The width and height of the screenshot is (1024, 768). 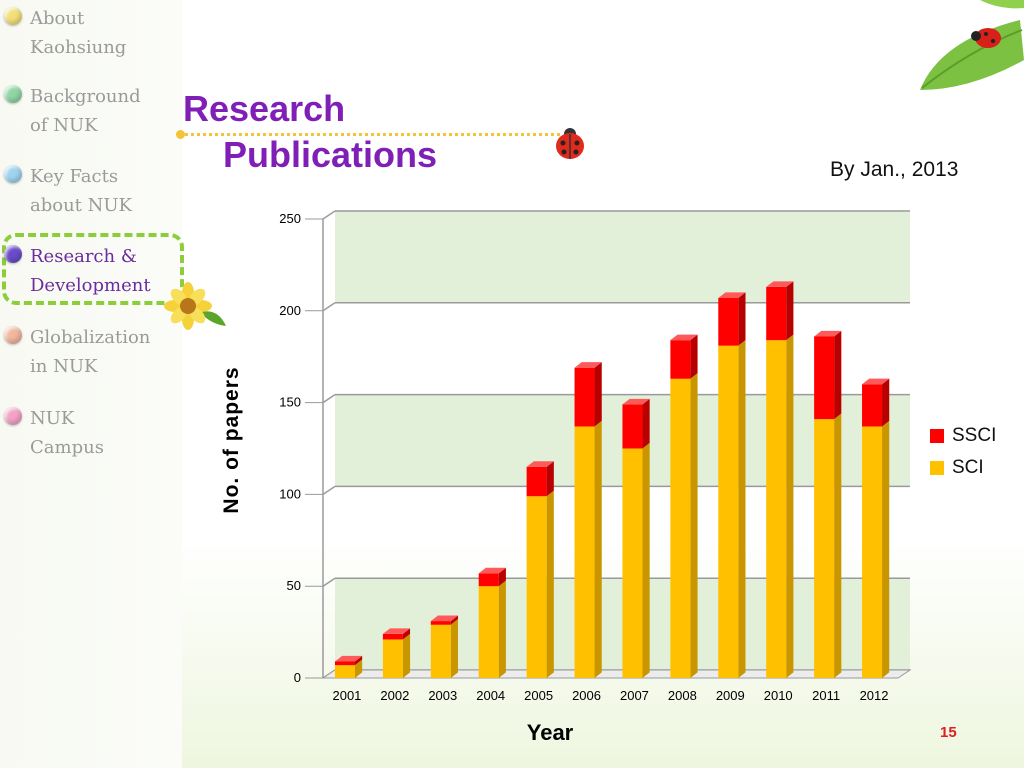 I want to click on x-tick-label: 2004, so click(x=490, y=695).